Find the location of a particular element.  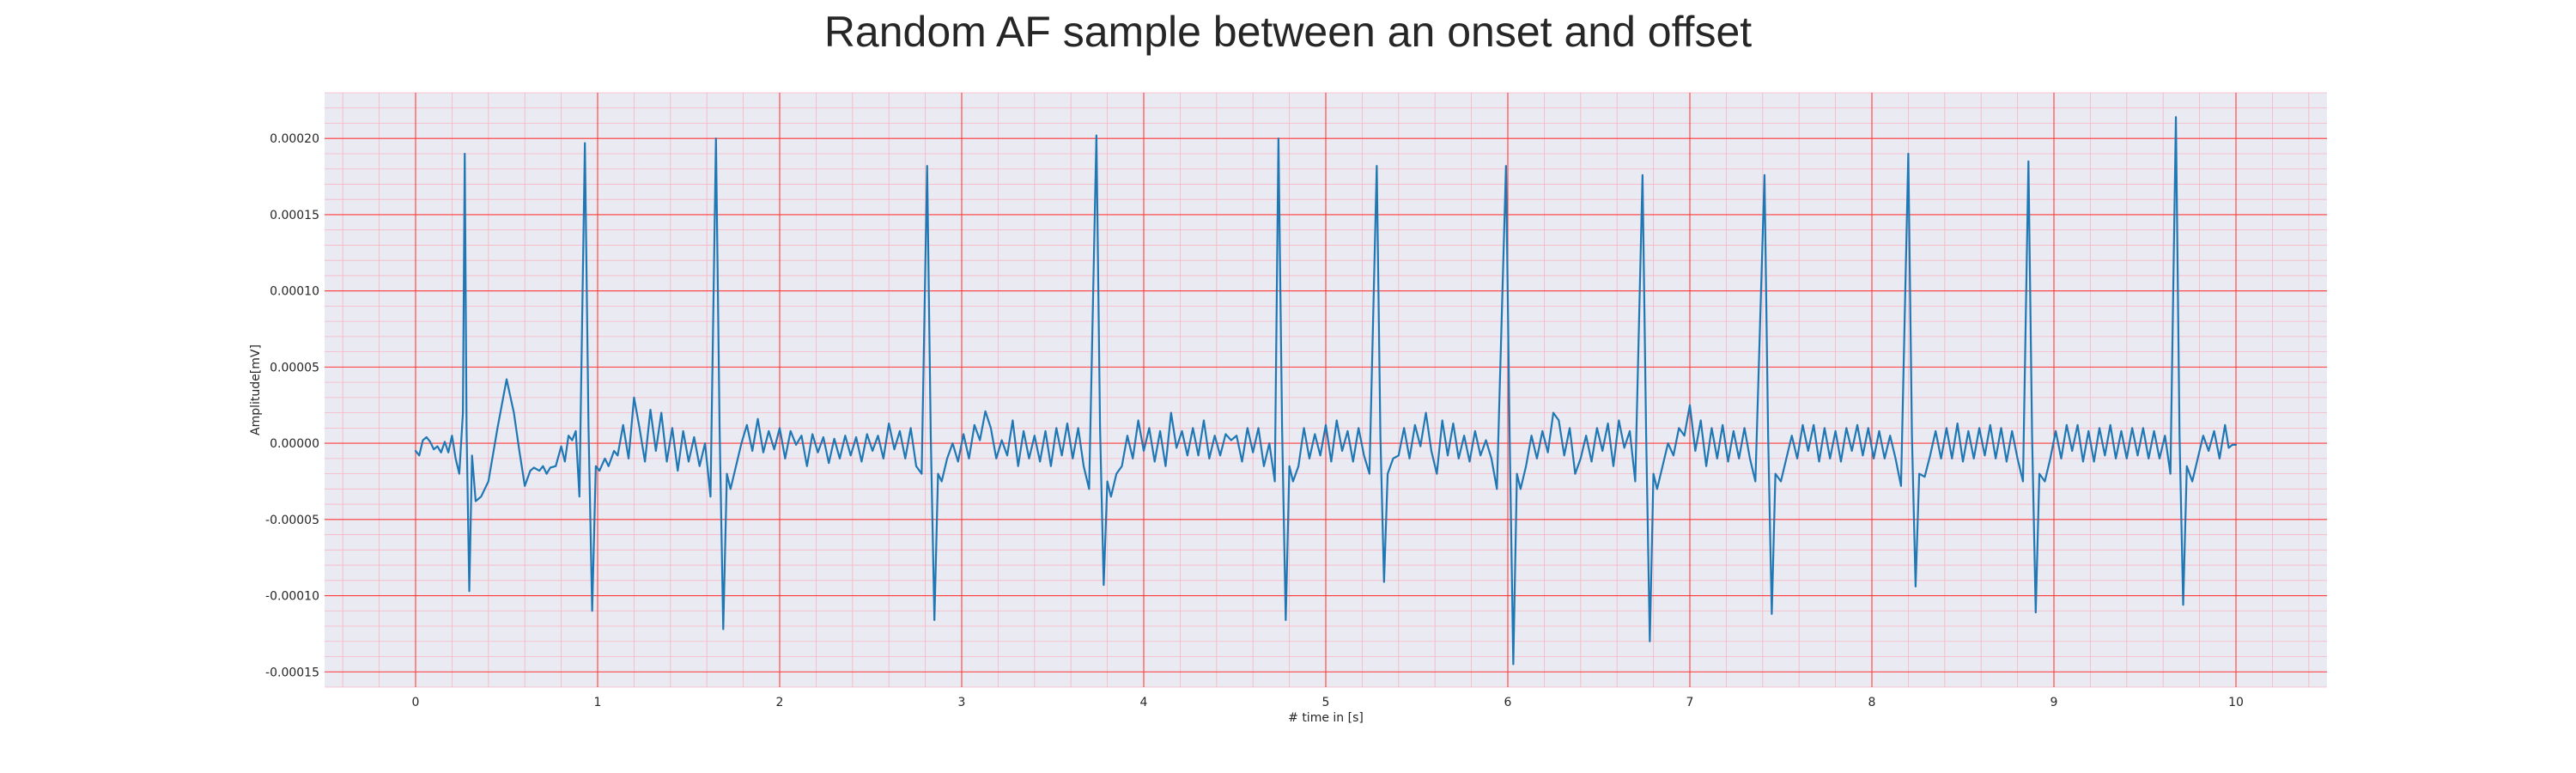

y-tick-label: 0.00010 is located at coordinates (294, 292).